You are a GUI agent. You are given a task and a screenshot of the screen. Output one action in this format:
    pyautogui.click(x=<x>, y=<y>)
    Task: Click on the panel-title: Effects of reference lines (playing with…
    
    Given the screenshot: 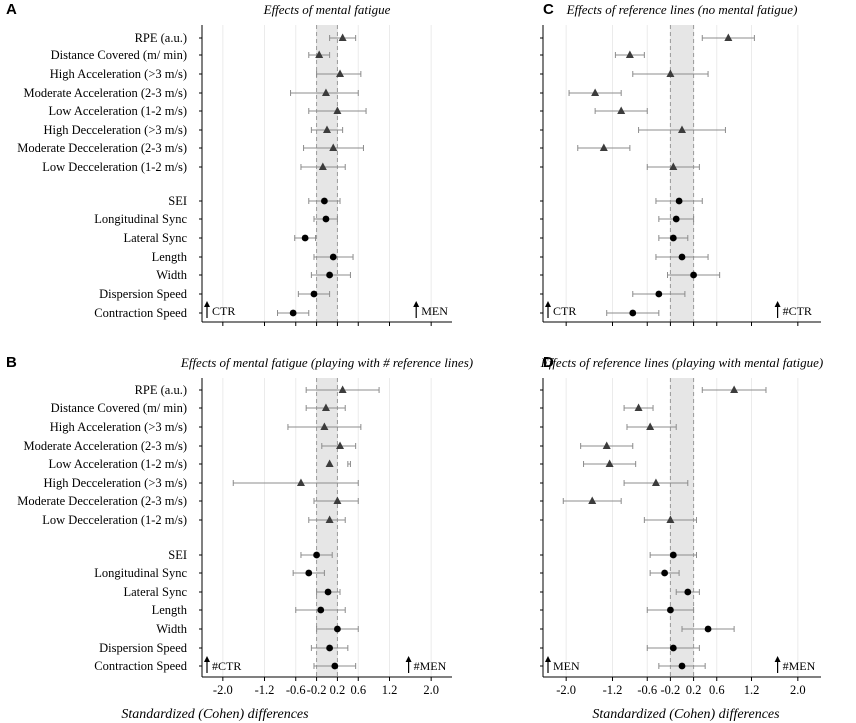 What is the action you would take?
    pyautogui.click(x=681, y=362)
    